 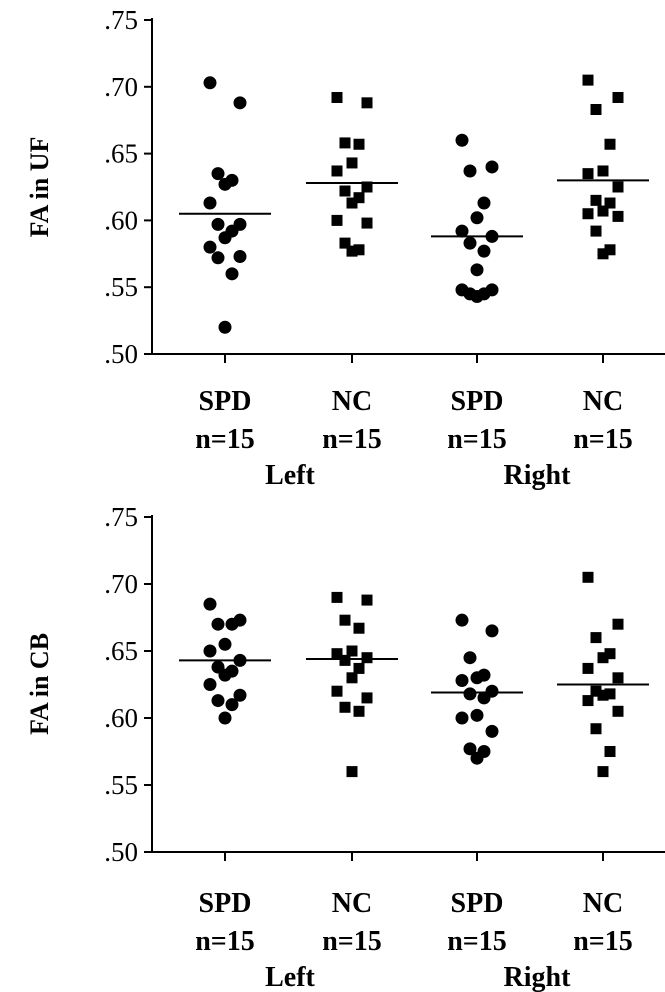 What do you see at coordinates (121, 154) in the screenshot?
I see `y-tick-label: .65` at bounding box center [121, 154].